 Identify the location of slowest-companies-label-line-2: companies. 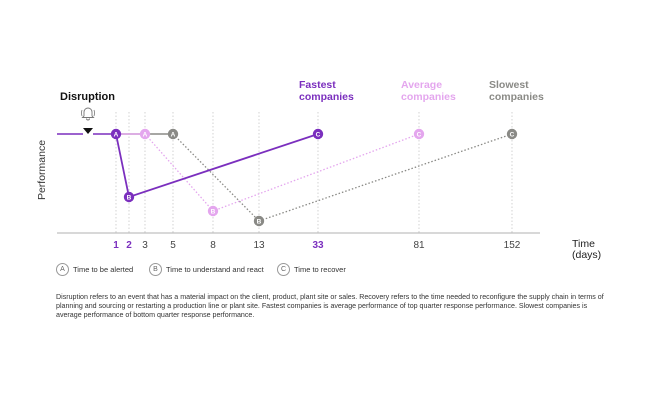
(516, 97).